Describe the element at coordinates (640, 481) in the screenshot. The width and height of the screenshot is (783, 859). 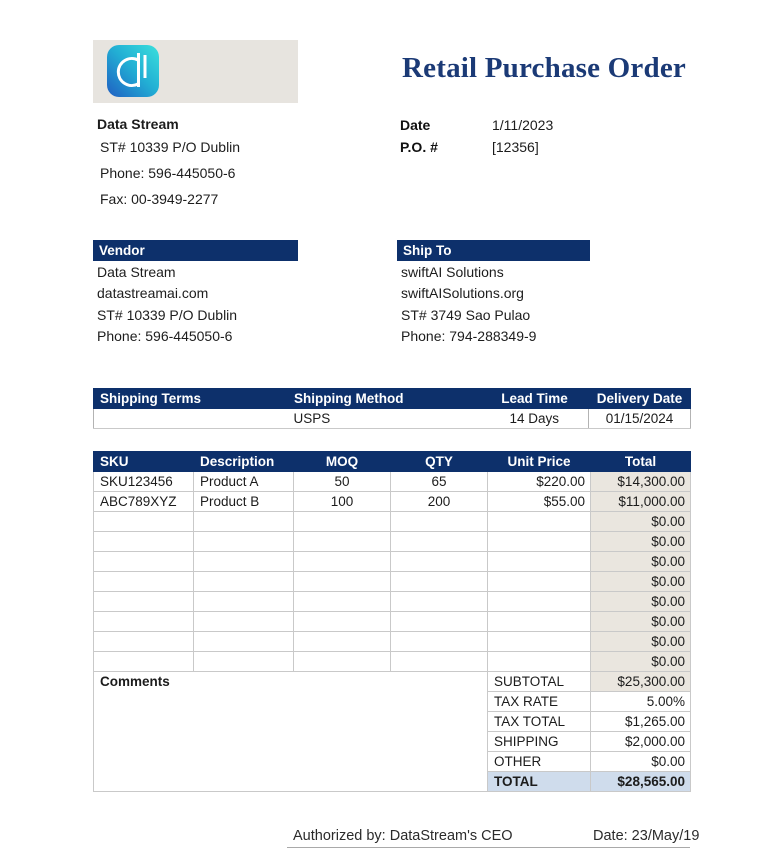
I see `item-total: $14,300.00` at that location.